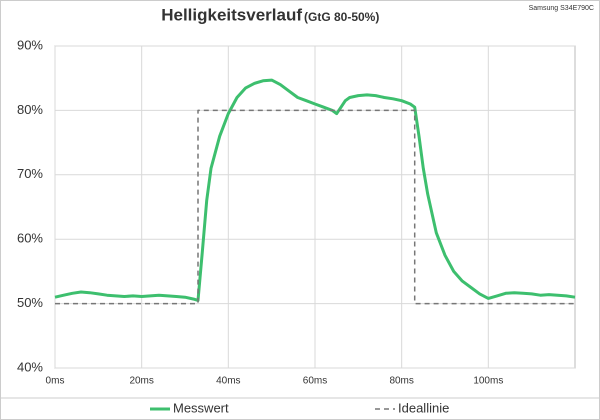 The image size is (600, 420). Describe the element at coordinates (315, 381) in the screenshot. I see `x-tick-label: 60ms` at that location.